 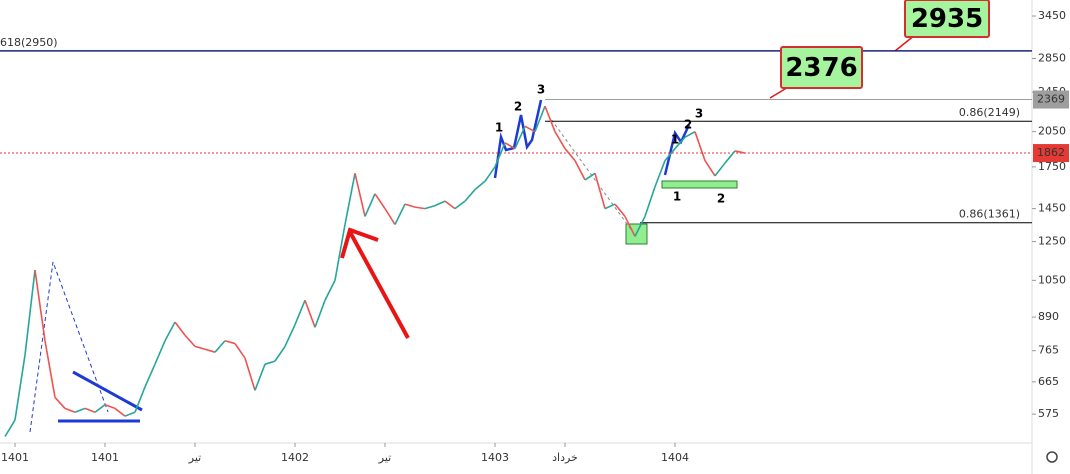 I want to click on trend-line, so click(x=107, y=391).